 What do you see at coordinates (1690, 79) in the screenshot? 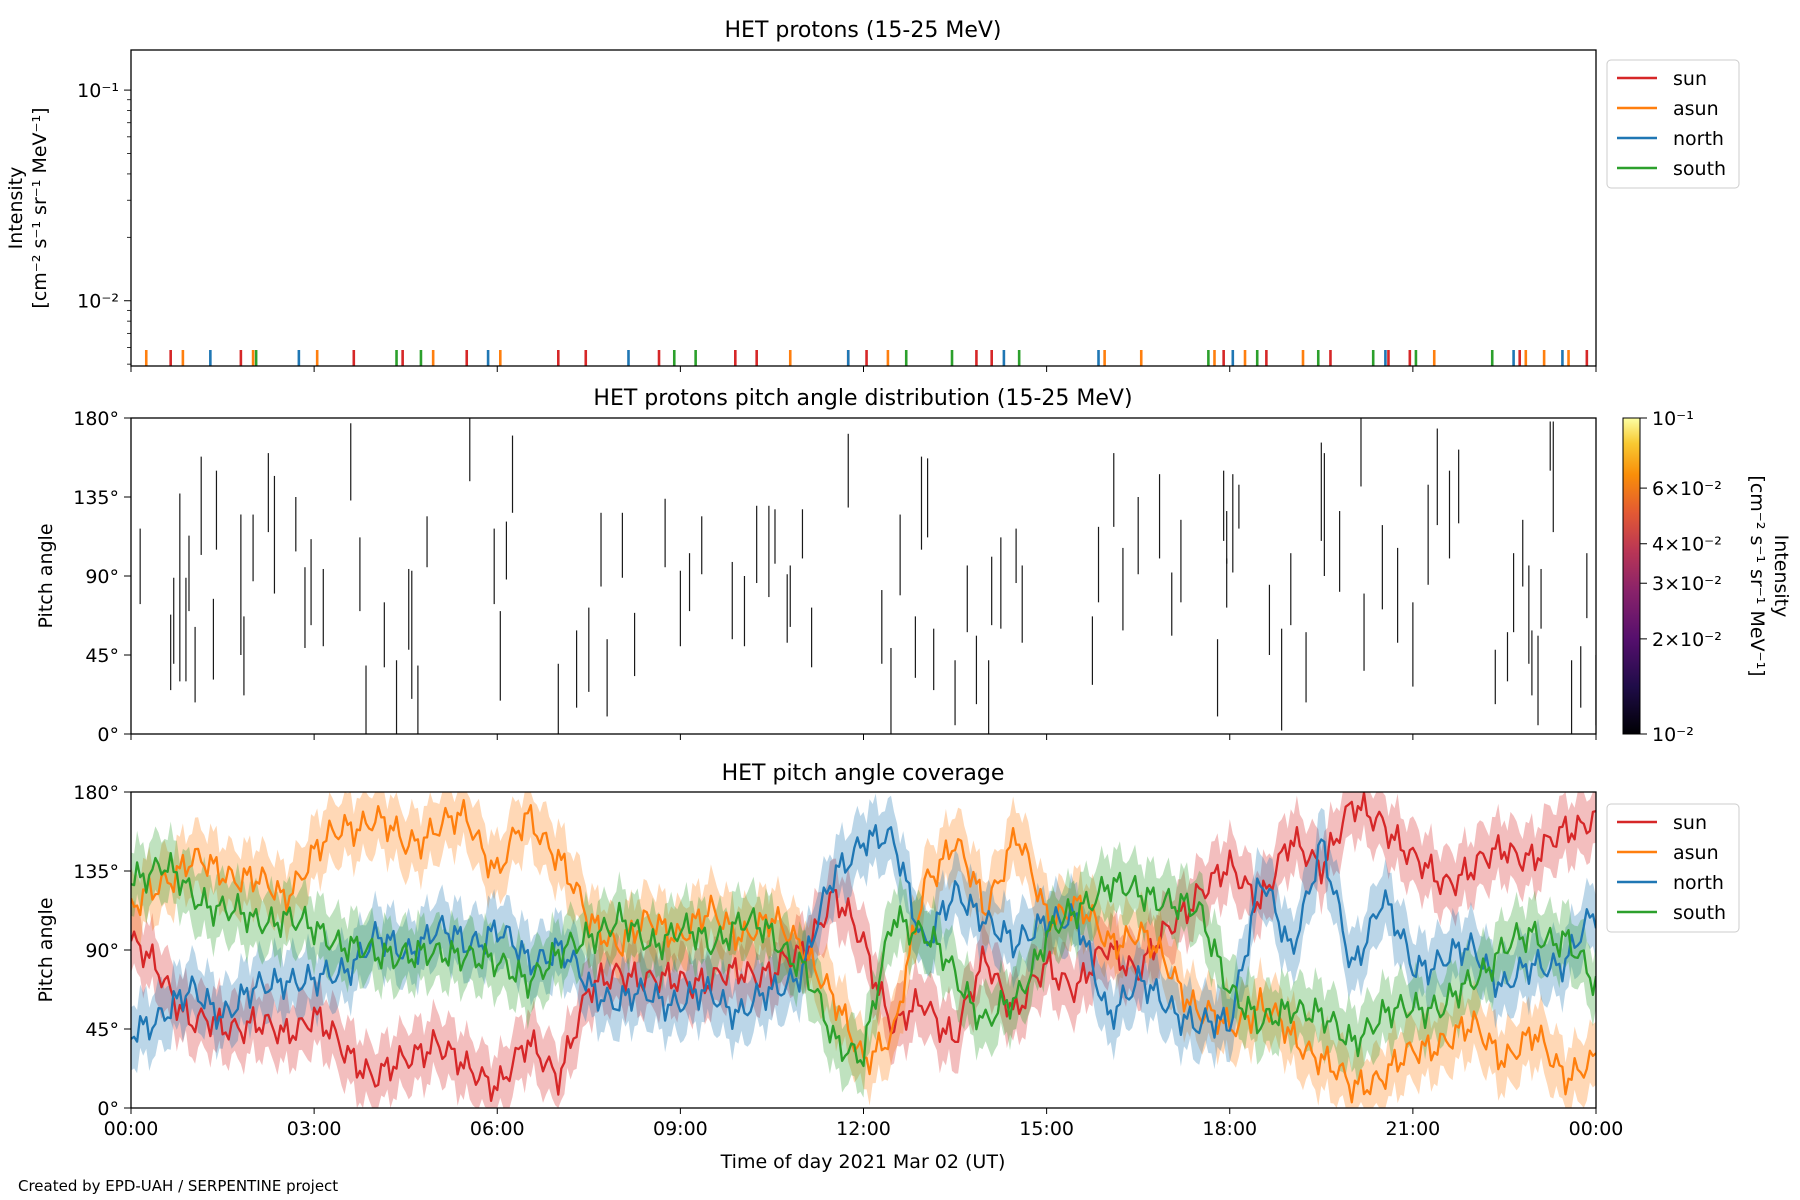
I see `legend-top-sun-label: sun` at bounding box center [1690, 79].